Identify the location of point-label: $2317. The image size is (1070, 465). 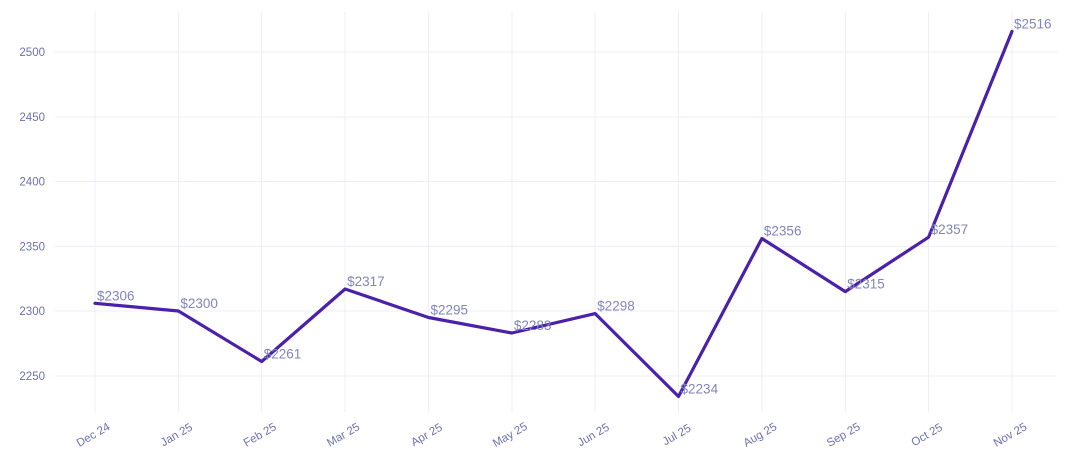
(366, 281).